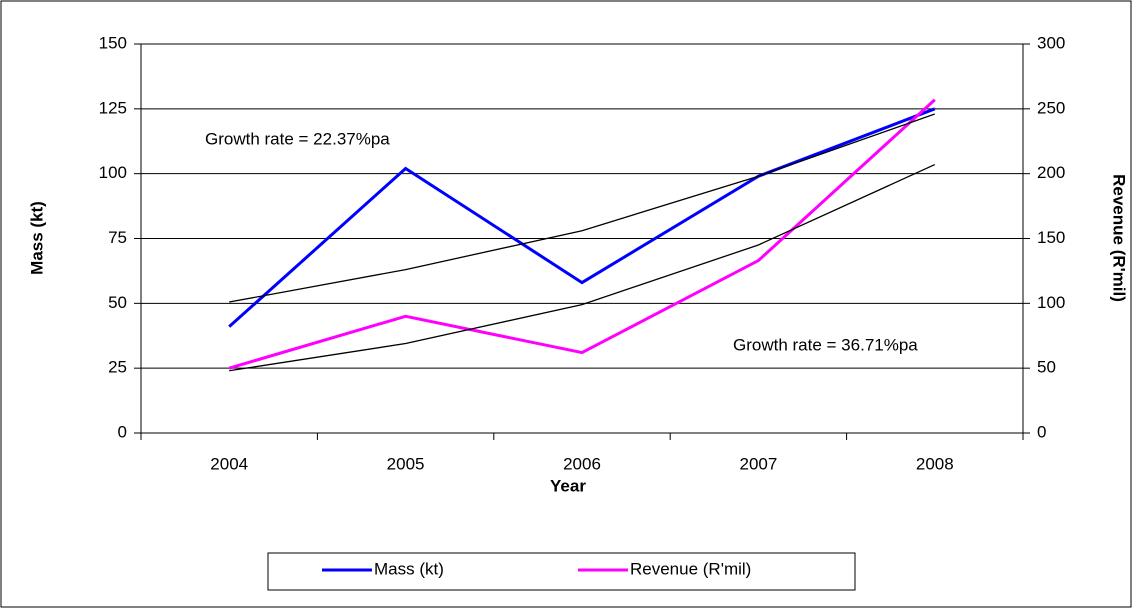 The height and width of the screenshot is (608, 1132). What do you see at coordinates (582, 463) in the screenshot?
I see `x-tick-label: 2006` at bounding box center [582, 463].